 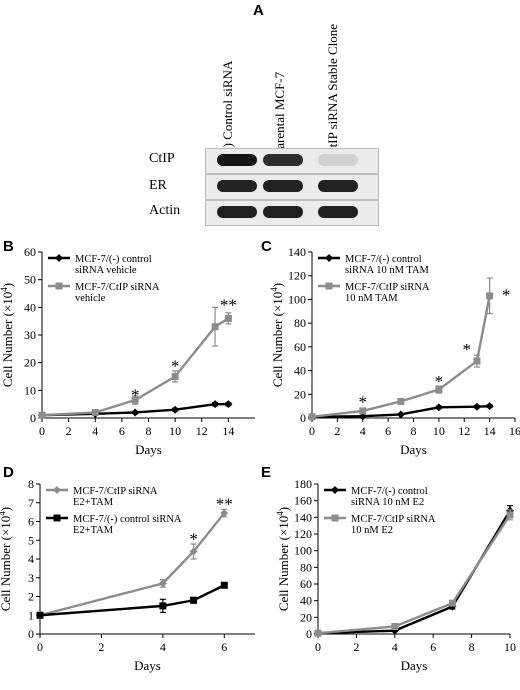 What do you see at coordinates (8, 246) in the screenshot?
I see `panel-letter-b: B` at bounding box center [8, 246].